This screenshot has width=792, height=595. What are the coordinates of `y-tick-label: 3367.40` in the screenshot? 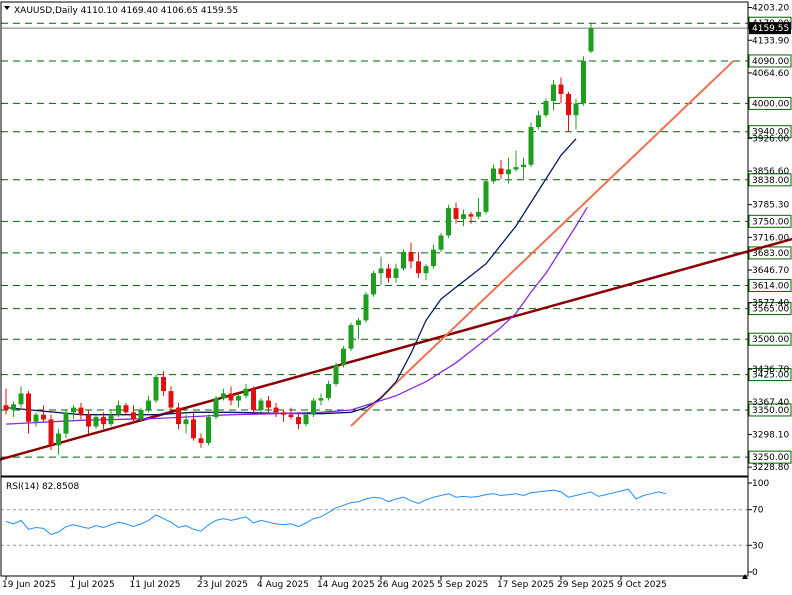 It's located at (770, 403).